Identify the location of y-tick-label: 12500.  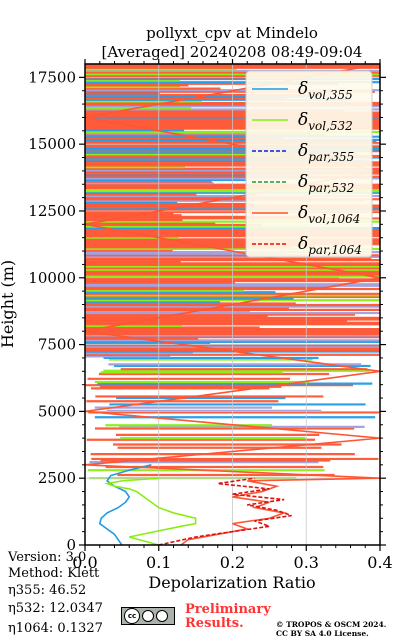
(52, 211).